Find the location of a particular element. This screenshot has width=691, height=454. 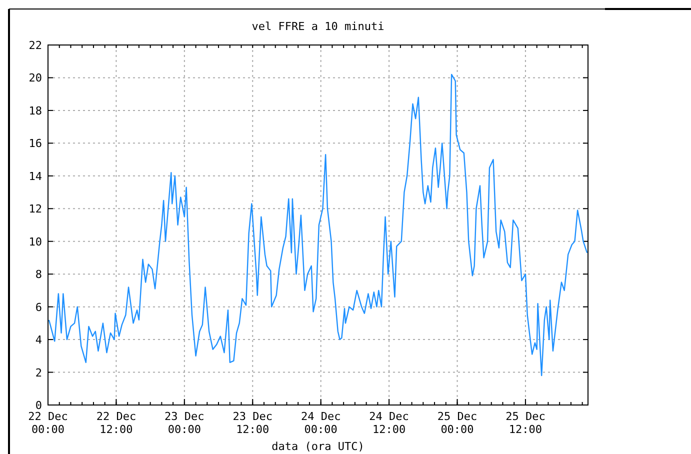

x-tick-label: 24 Dec 00:00 is located at coordinates (320, 423).